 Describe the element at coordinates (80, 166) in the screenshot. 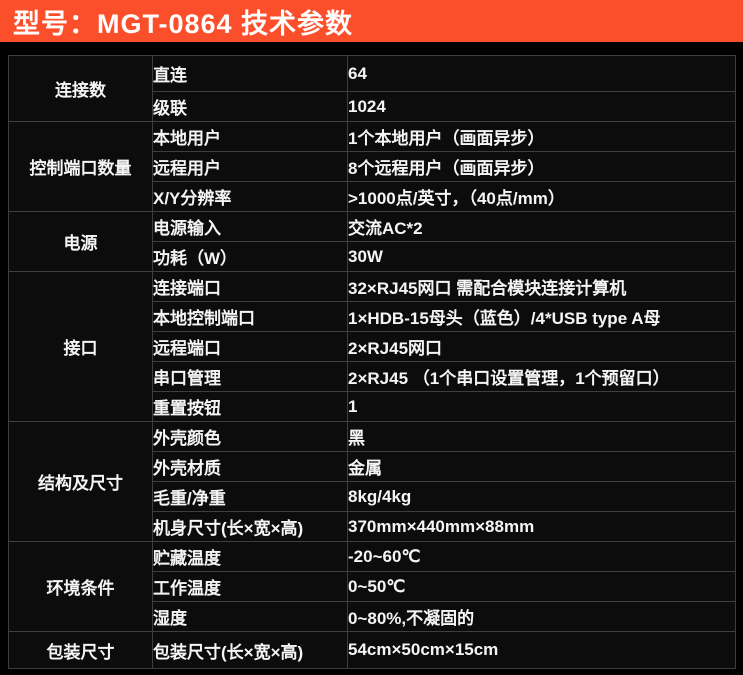

I see `category-cell: 控制端口数量` at that location.